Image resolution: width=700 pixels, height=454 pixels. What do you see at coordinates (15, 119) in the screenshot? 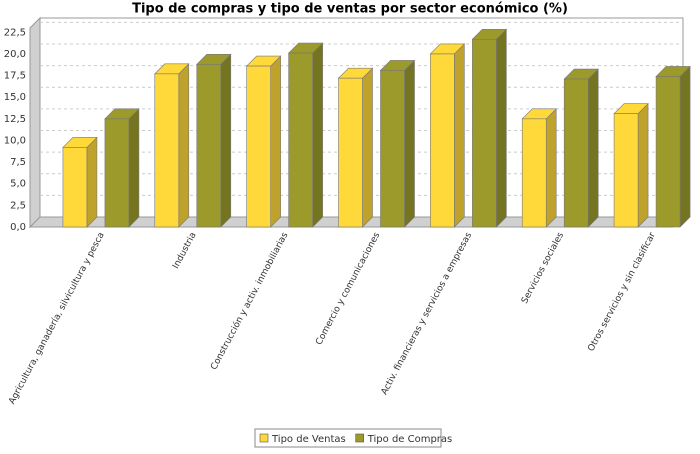
I see `y-tick-label: 12,5` at bounding box center [15, 119].